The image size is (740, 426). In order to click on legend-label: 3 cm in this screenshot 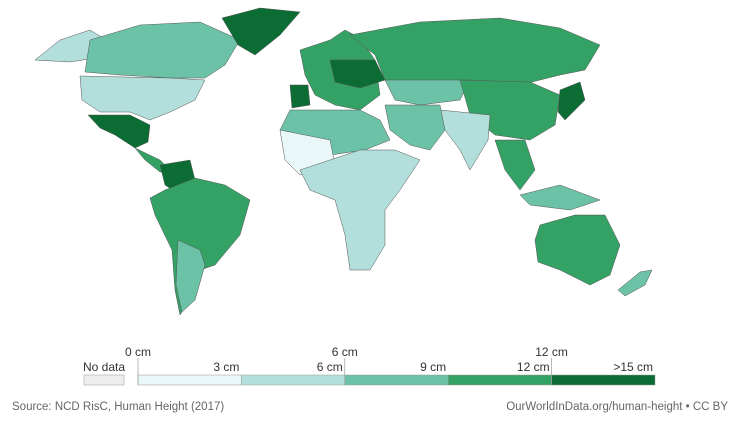, I will do `click(226, 367)`.